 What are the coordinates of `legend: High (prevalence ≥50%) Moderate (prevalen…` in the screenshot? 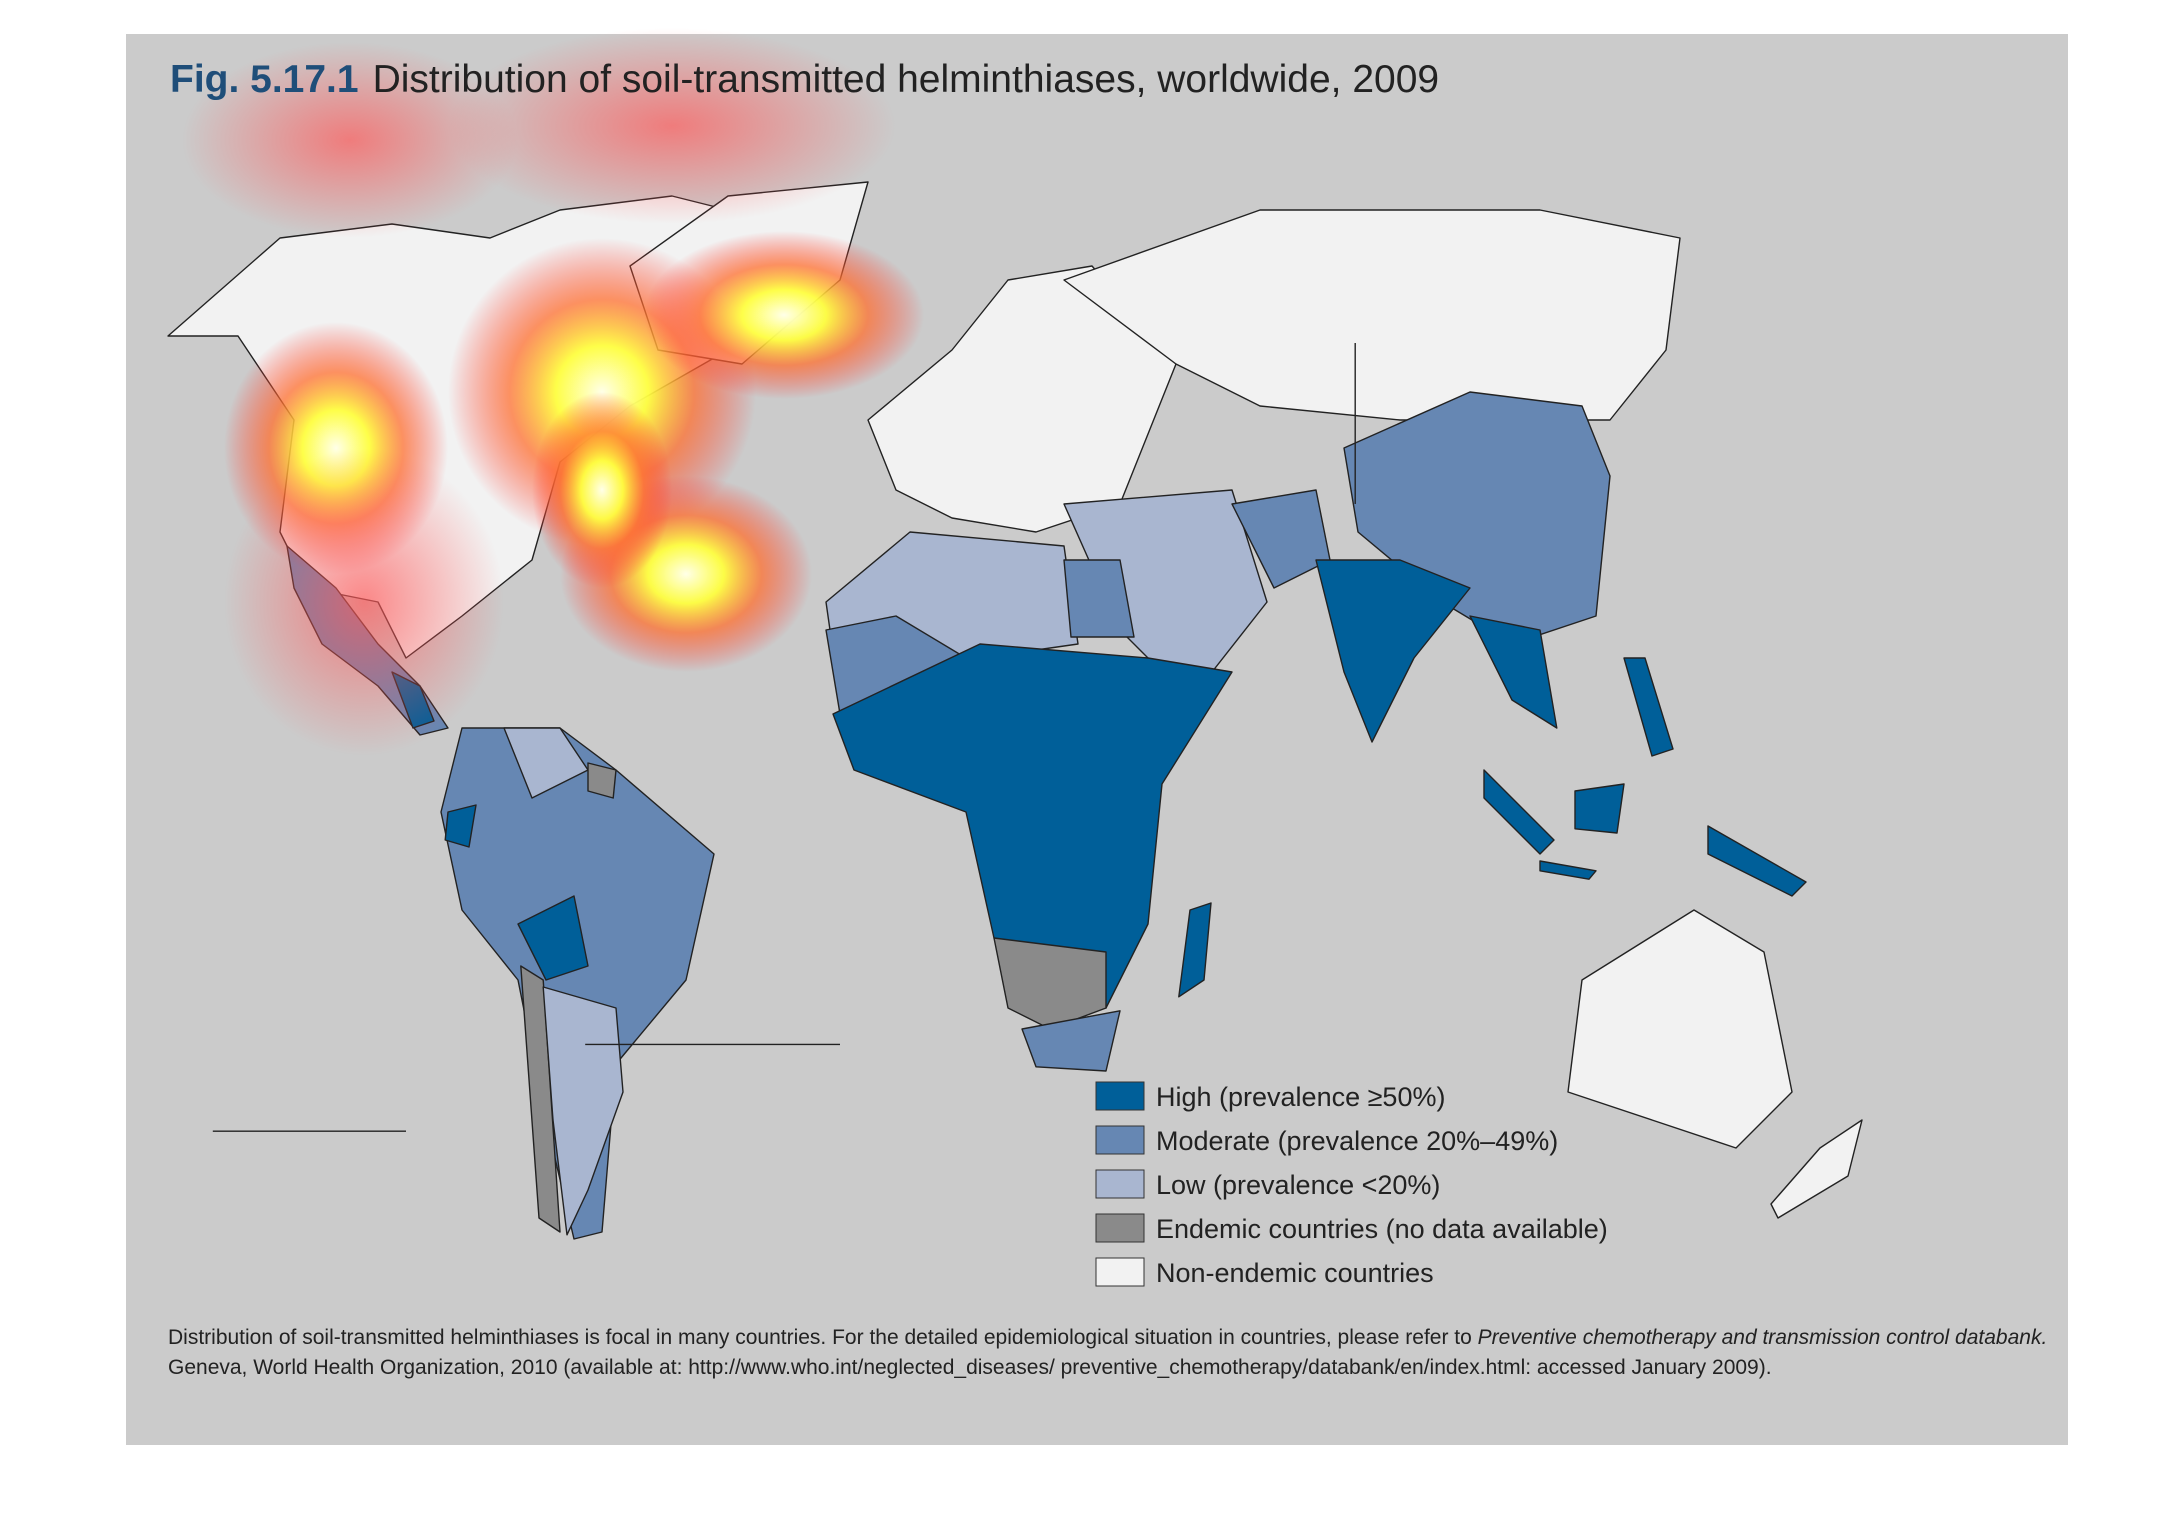 It's located at (1351, 1184).